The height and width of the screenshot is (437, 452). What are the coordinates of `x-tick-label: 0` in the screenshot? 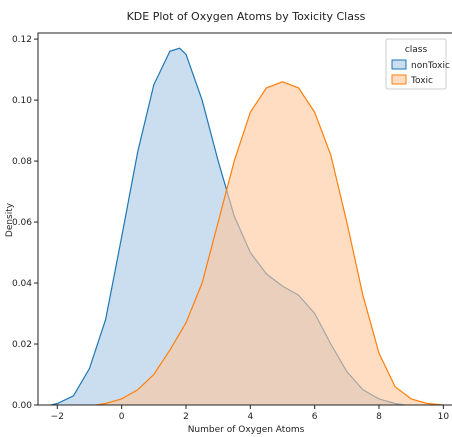 It's located at (122, 417).